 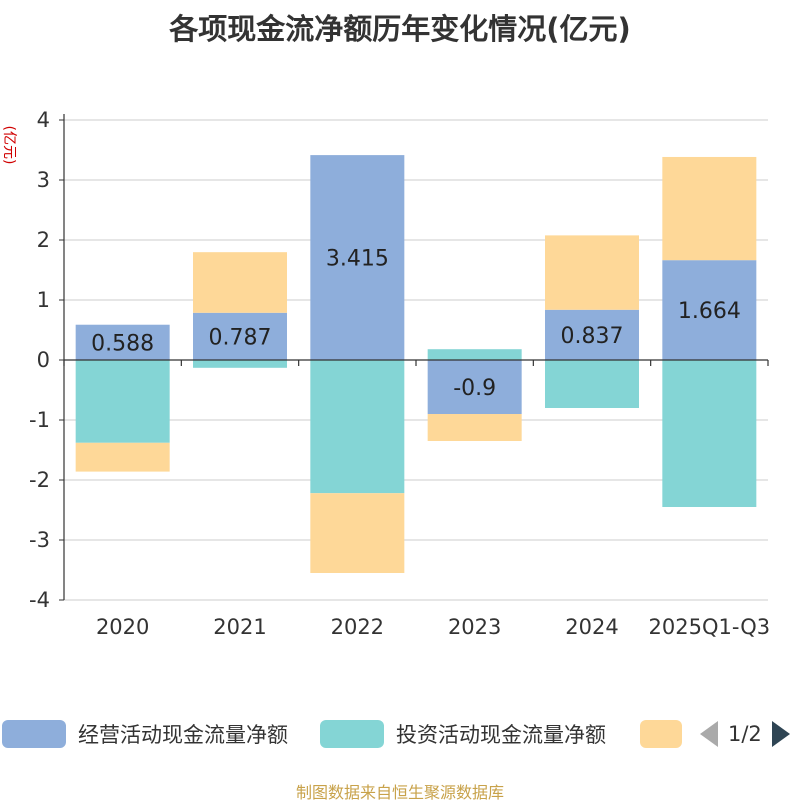 I want to click on y-tick-label: -3, so click(x=39, y=540).